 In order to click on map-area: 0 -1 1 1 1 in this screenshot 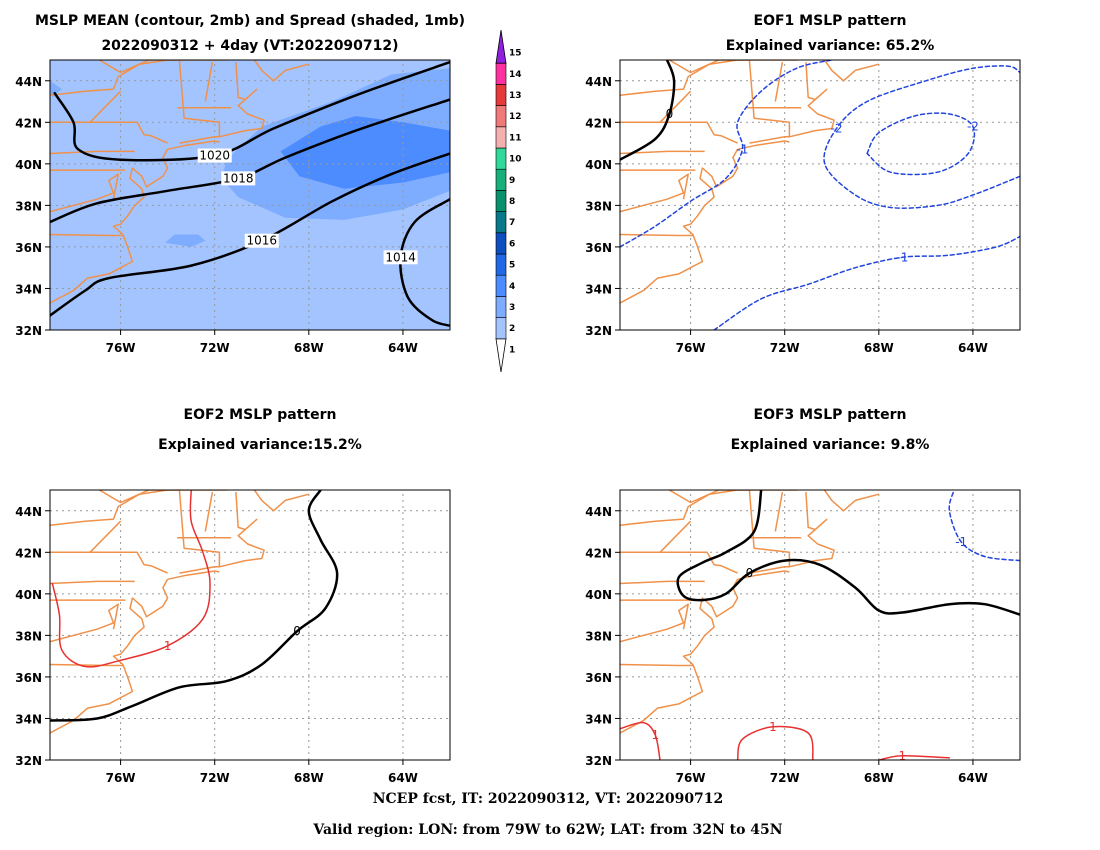, I will do `click(820, 625)`.